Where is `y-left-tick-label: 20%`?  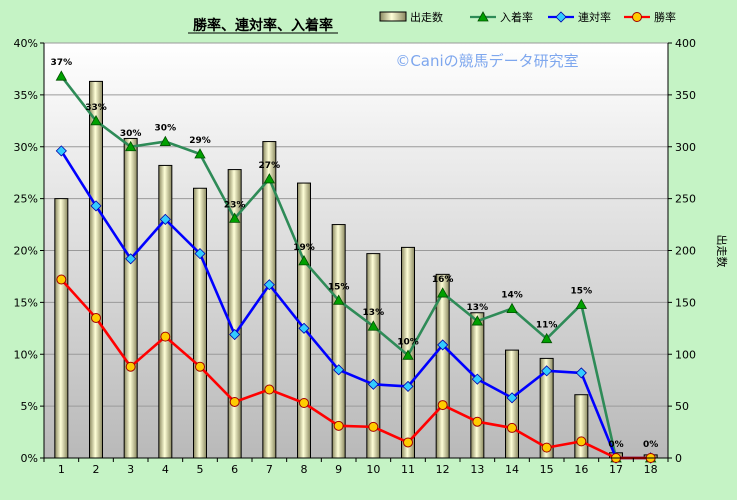 y-left-tick-label: 20% is located at coordinates (26, 251).